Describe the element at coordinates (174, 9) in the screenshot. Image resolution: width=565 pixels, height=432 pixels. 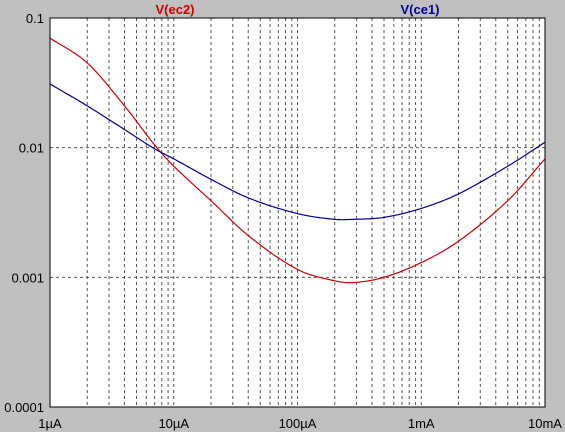
I see `legend-label-vec2: V(ec2)` at that location.